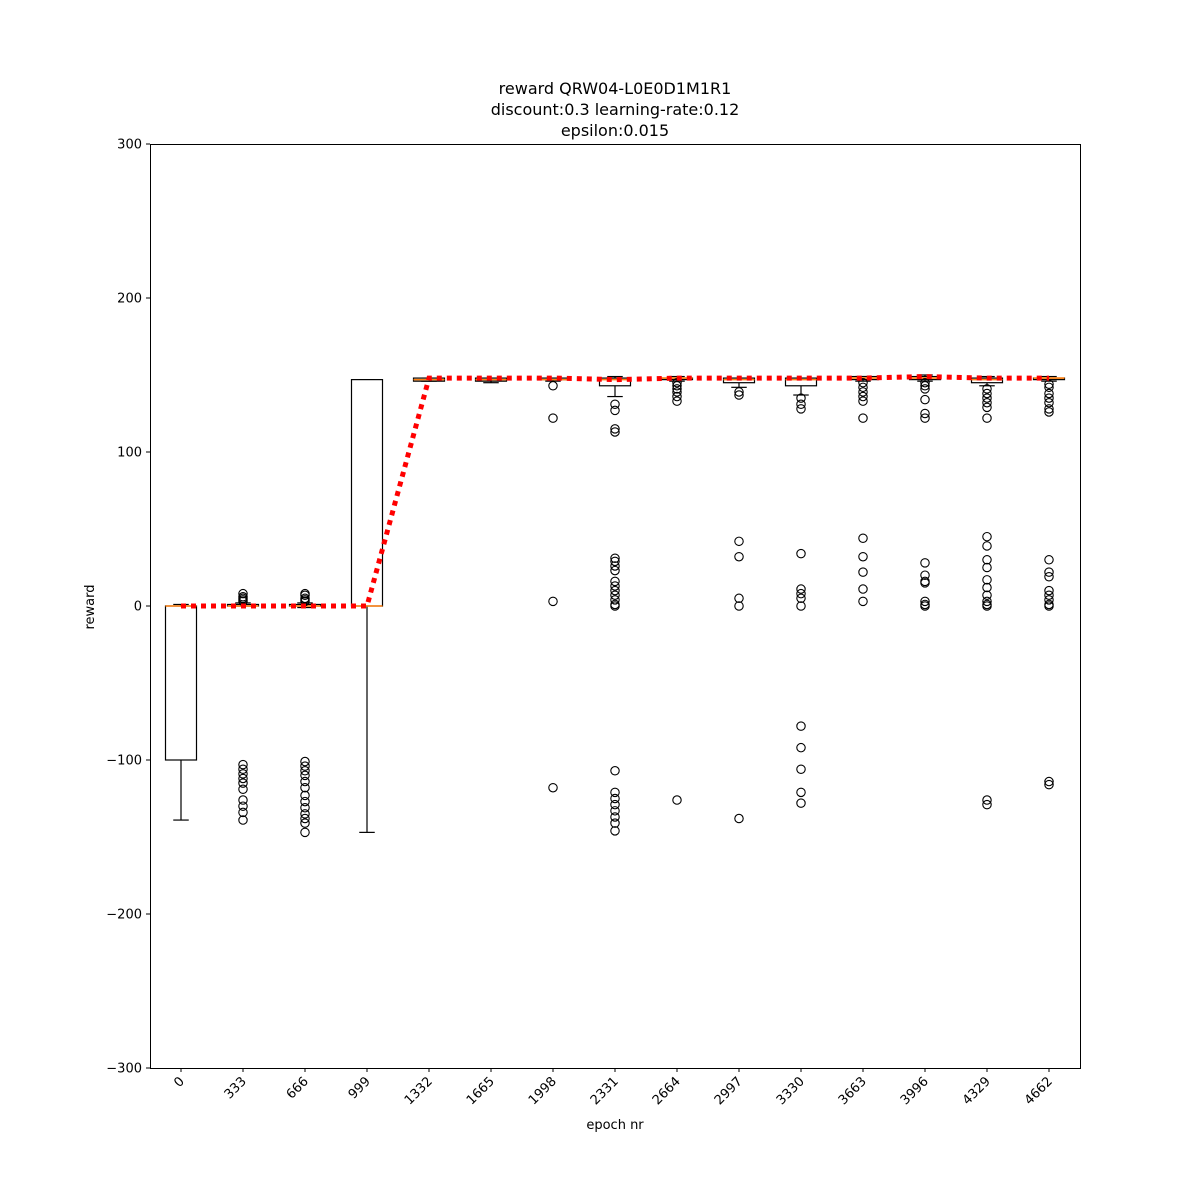 This screenshot has height=1200, width=1200. I want to click on x-tick-label: 666, so click(298, 1088).